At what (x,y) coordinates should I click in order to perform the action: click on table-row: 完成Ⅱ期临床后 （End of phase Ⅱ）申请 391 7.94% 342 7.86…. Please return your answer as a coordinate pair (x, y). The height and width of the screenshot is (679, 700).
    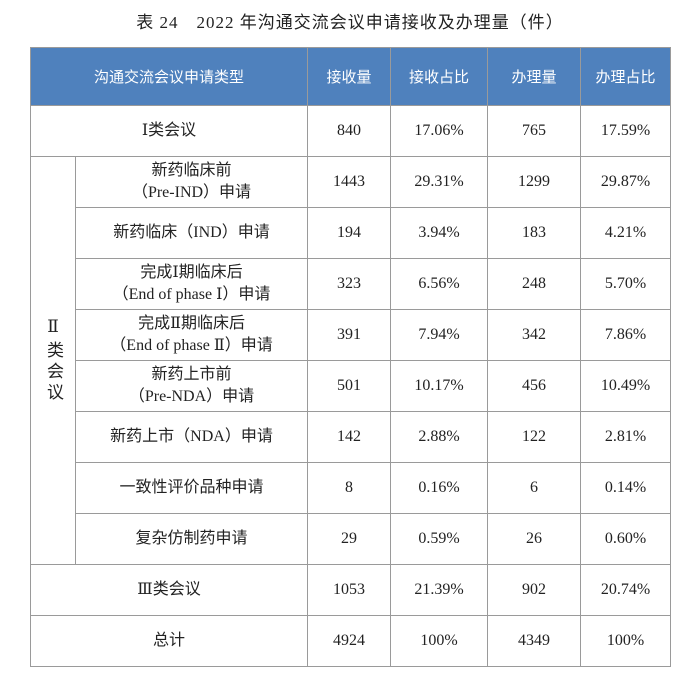
    Looking at the image, I should click on (351, 335).